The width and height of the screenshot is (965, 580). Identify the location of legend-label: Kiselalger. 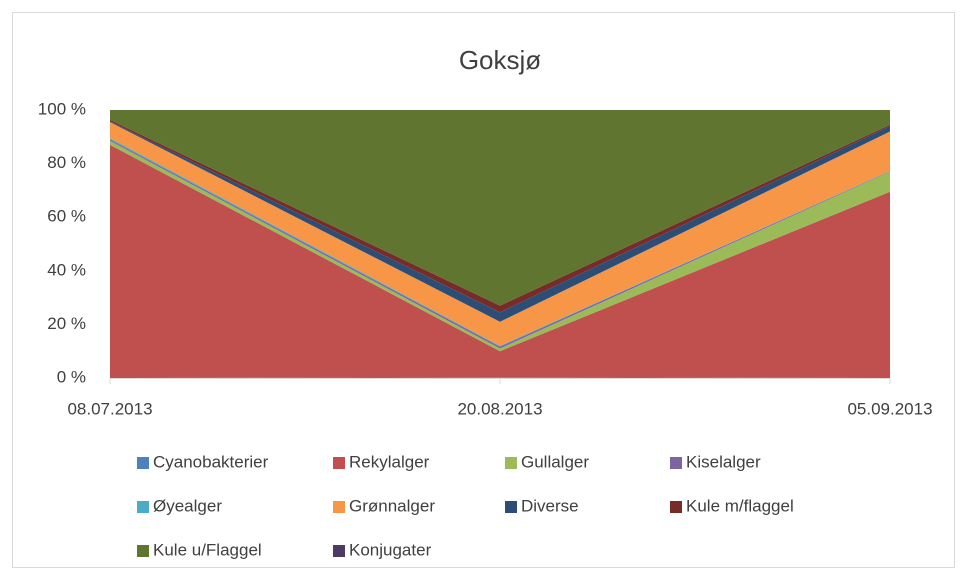
(723, 461).